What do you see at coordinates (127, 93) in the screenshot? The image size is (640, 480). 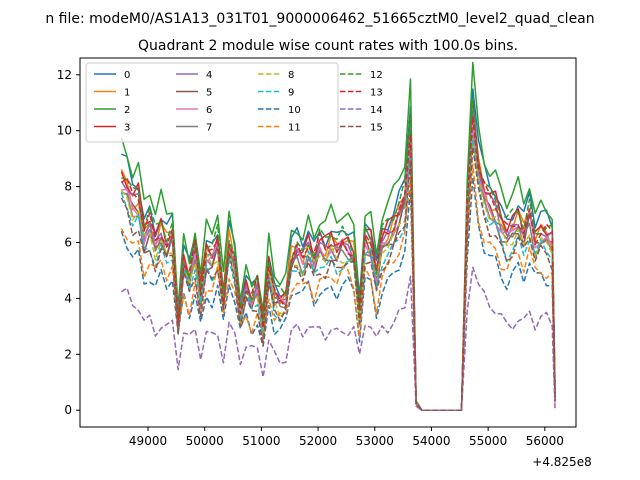 I see `legend-label-1: 1` at bounding box center [127, 93].